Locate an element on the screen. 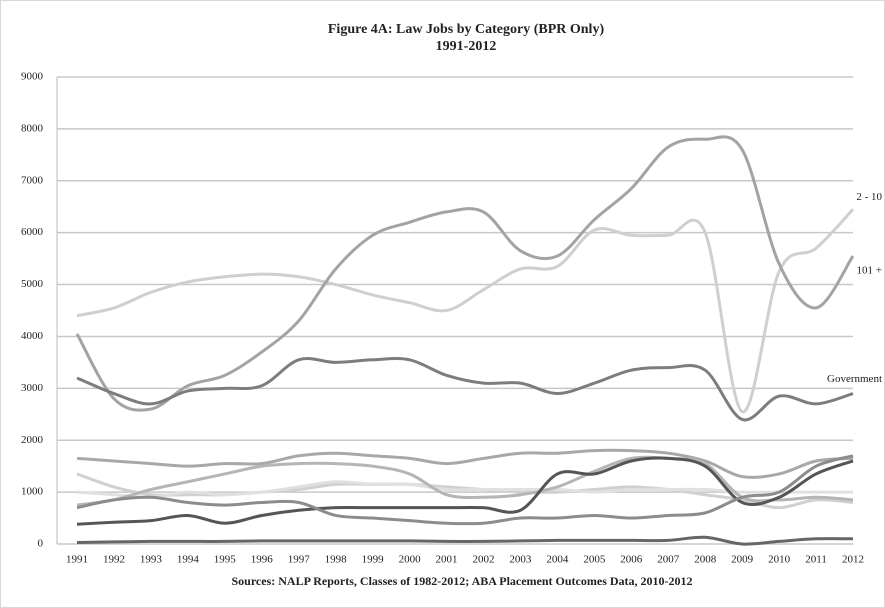  y-tick-label: 2000 is located at coordinates (32, 440).